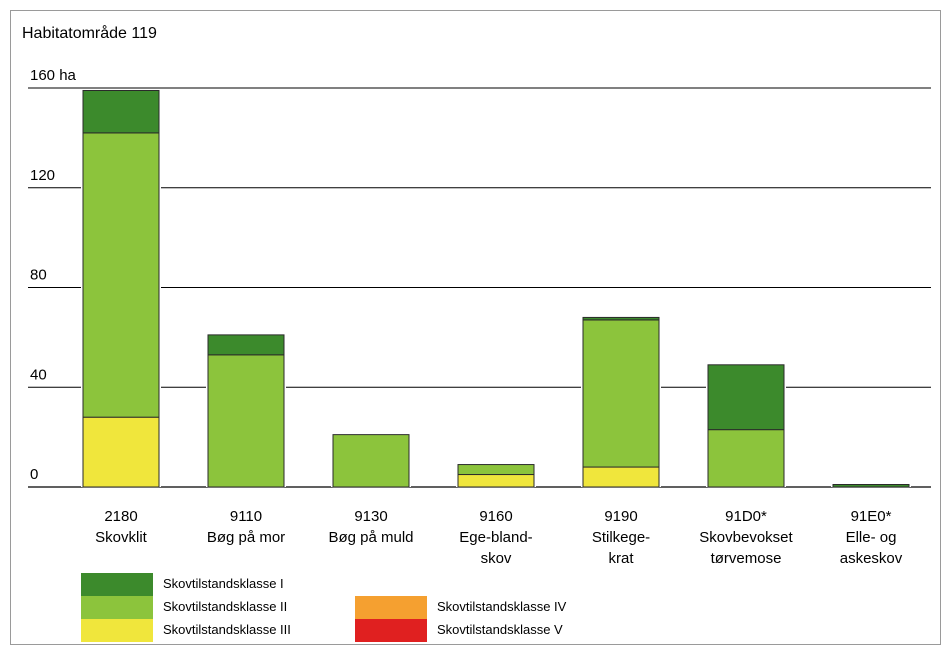 The image size is (942, 646). I want to click on category-code: 91E0*, so click(871, 516).